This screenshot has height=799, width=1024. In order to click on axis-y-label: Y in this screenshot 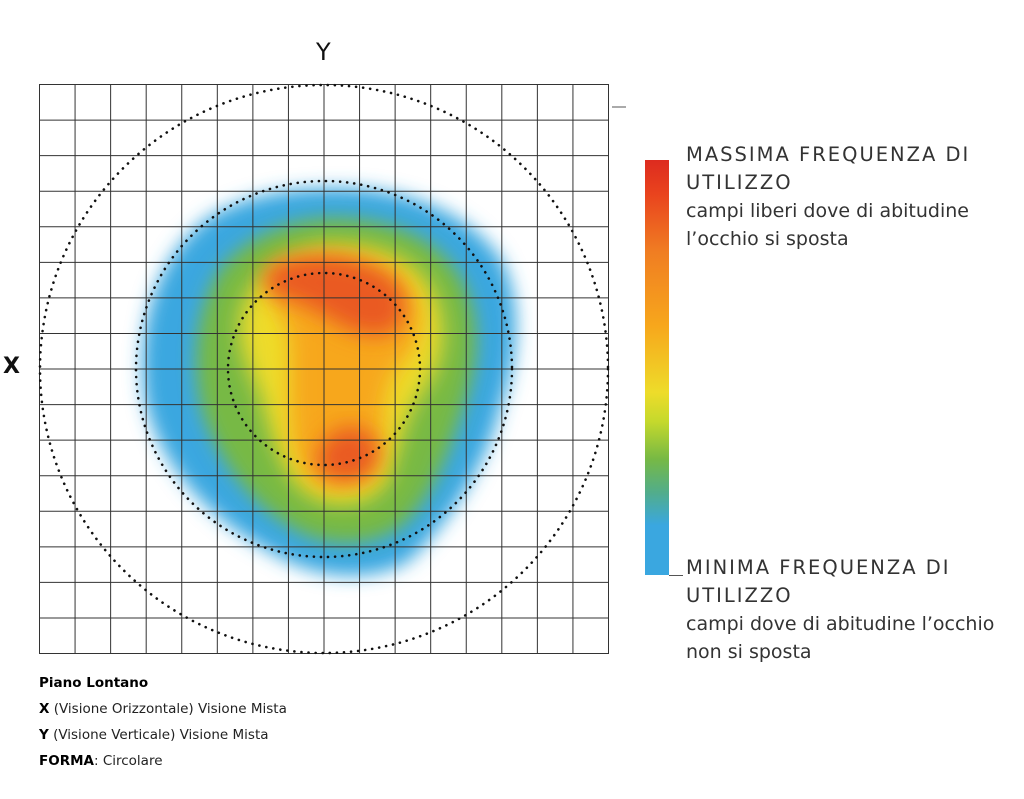, I will do `click(323, 52)`.